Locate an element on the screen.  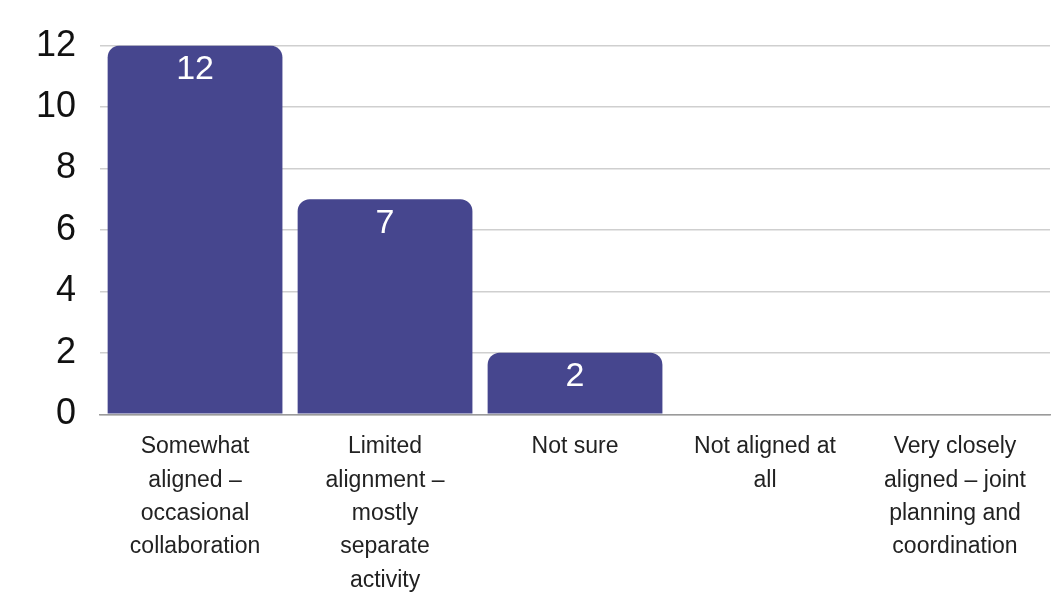
y-tick-label: 4 is located at coordinates (66, 289).